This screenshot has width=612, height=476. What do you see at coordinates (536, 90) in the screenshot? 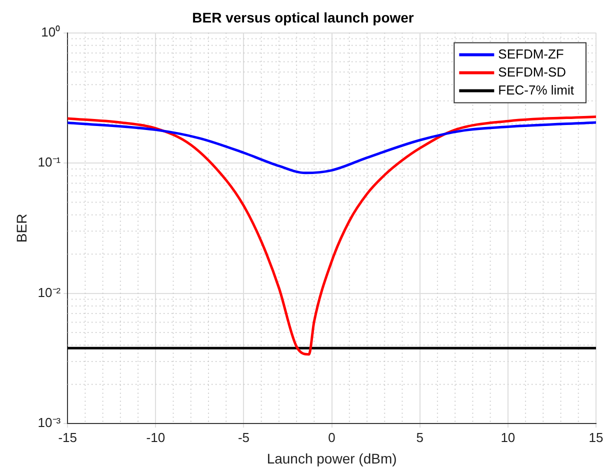
I see `legend-label: FEC-7% limit` at bounding box center [536, 90].